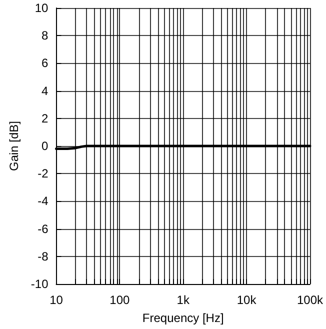 The image size is (326, 329). Describe the element at coordinates (45, 91) in the screenshot. I see `y-tick-label: 4` at that location.